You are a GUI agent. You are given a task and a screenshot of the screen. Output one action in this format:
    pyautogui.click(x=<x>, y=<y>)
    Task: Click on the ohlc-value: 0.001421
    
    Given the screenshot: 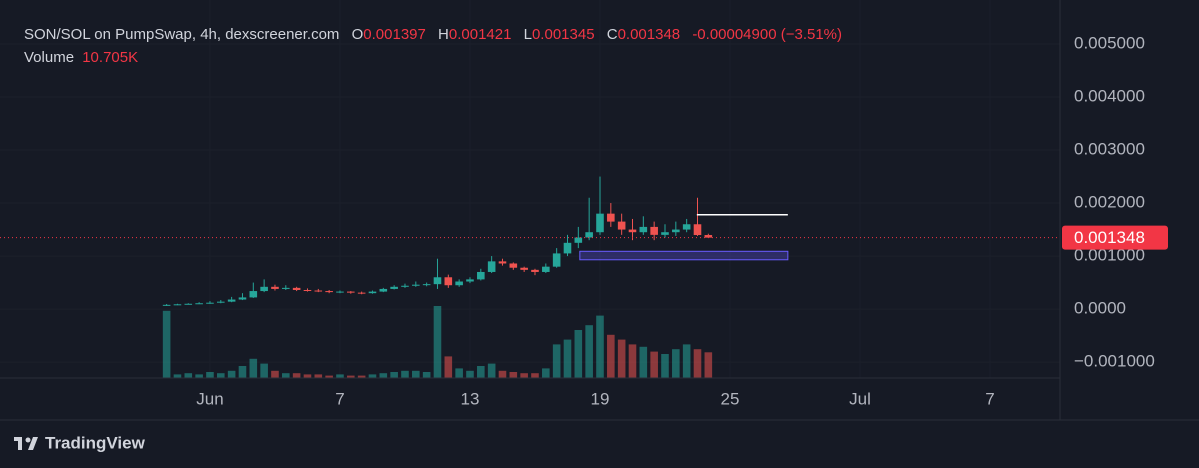 What is the action you would take?
    pyautogui.click(x=480, y=34)
    